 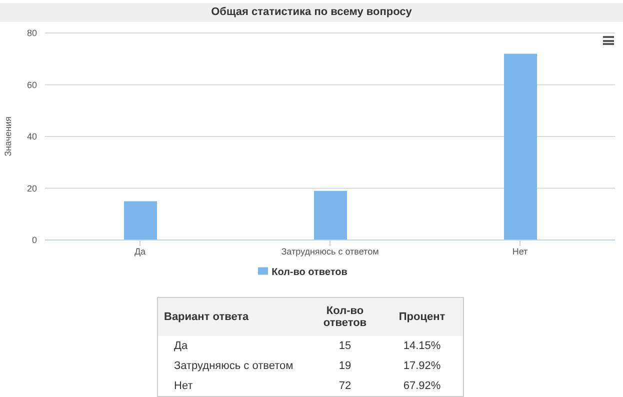 I want to click on y-axis-title: Значения, so click(x=8, y=136).